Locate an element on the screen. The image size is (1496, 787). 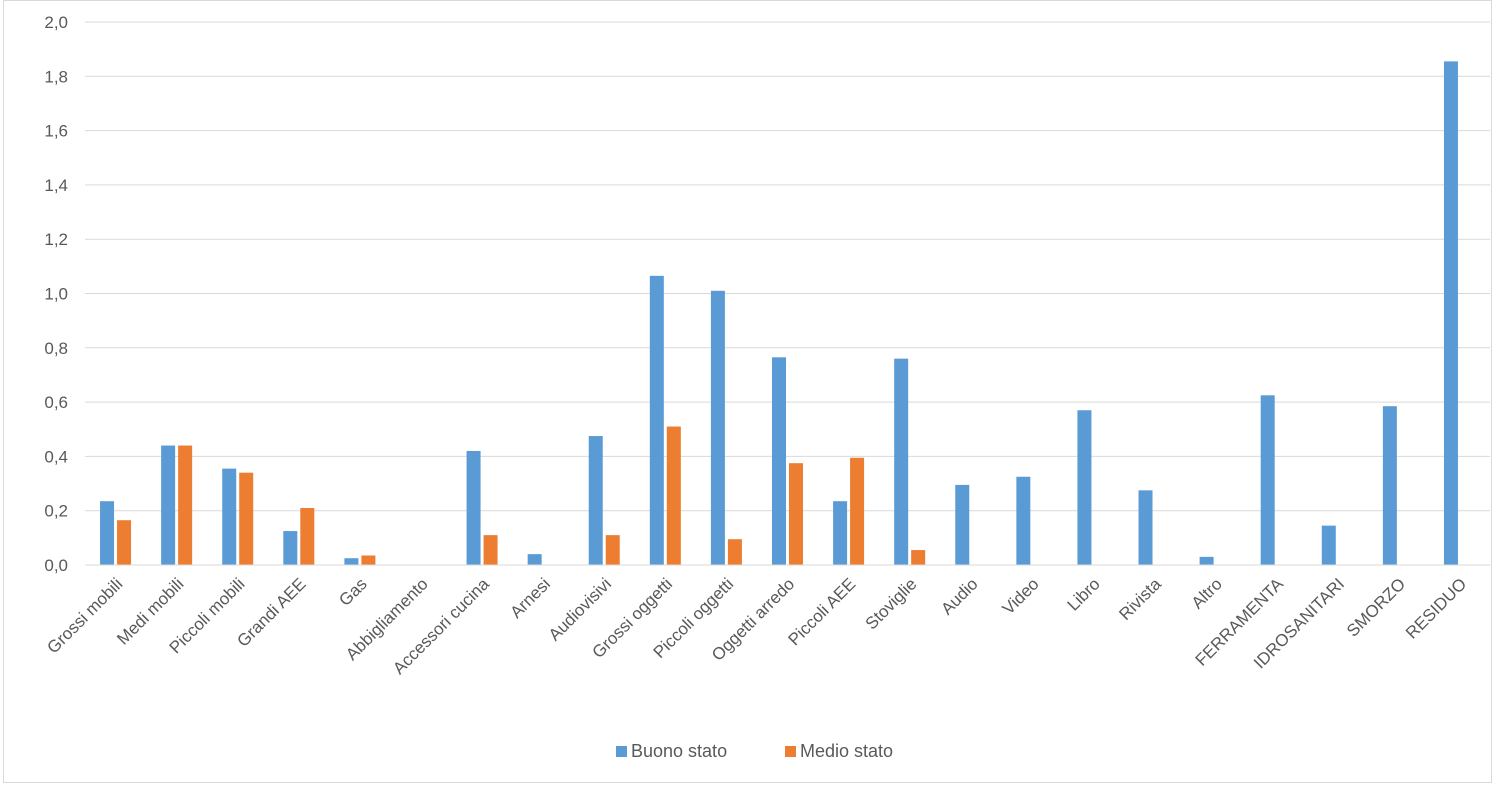
y-tick-label: 0,6 is located at coordinates (56, 402).